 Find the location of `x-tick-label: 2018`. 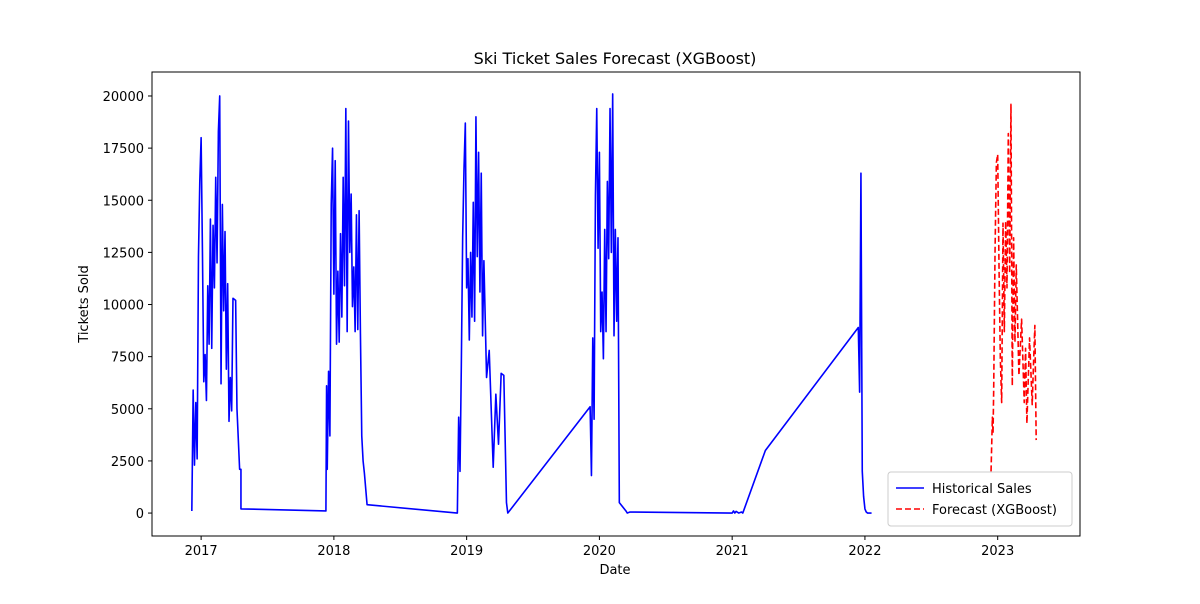

x-tick-label: 2018 is located at coordinates (333, 551).